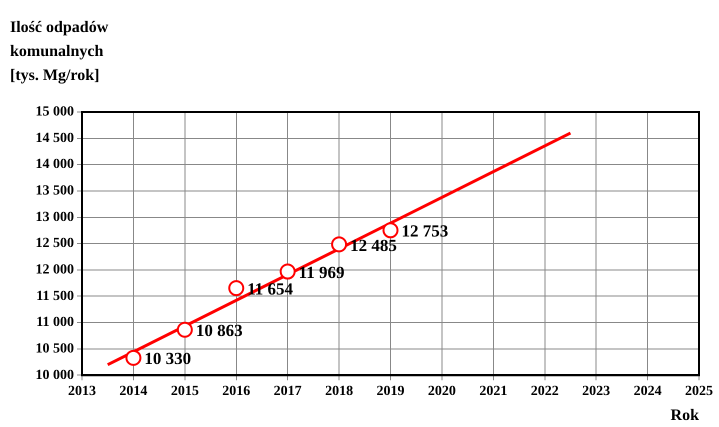  Describe the element at coordinates (82, 392) in the screenshot. I see `x-tick-label: 2013` at that location.